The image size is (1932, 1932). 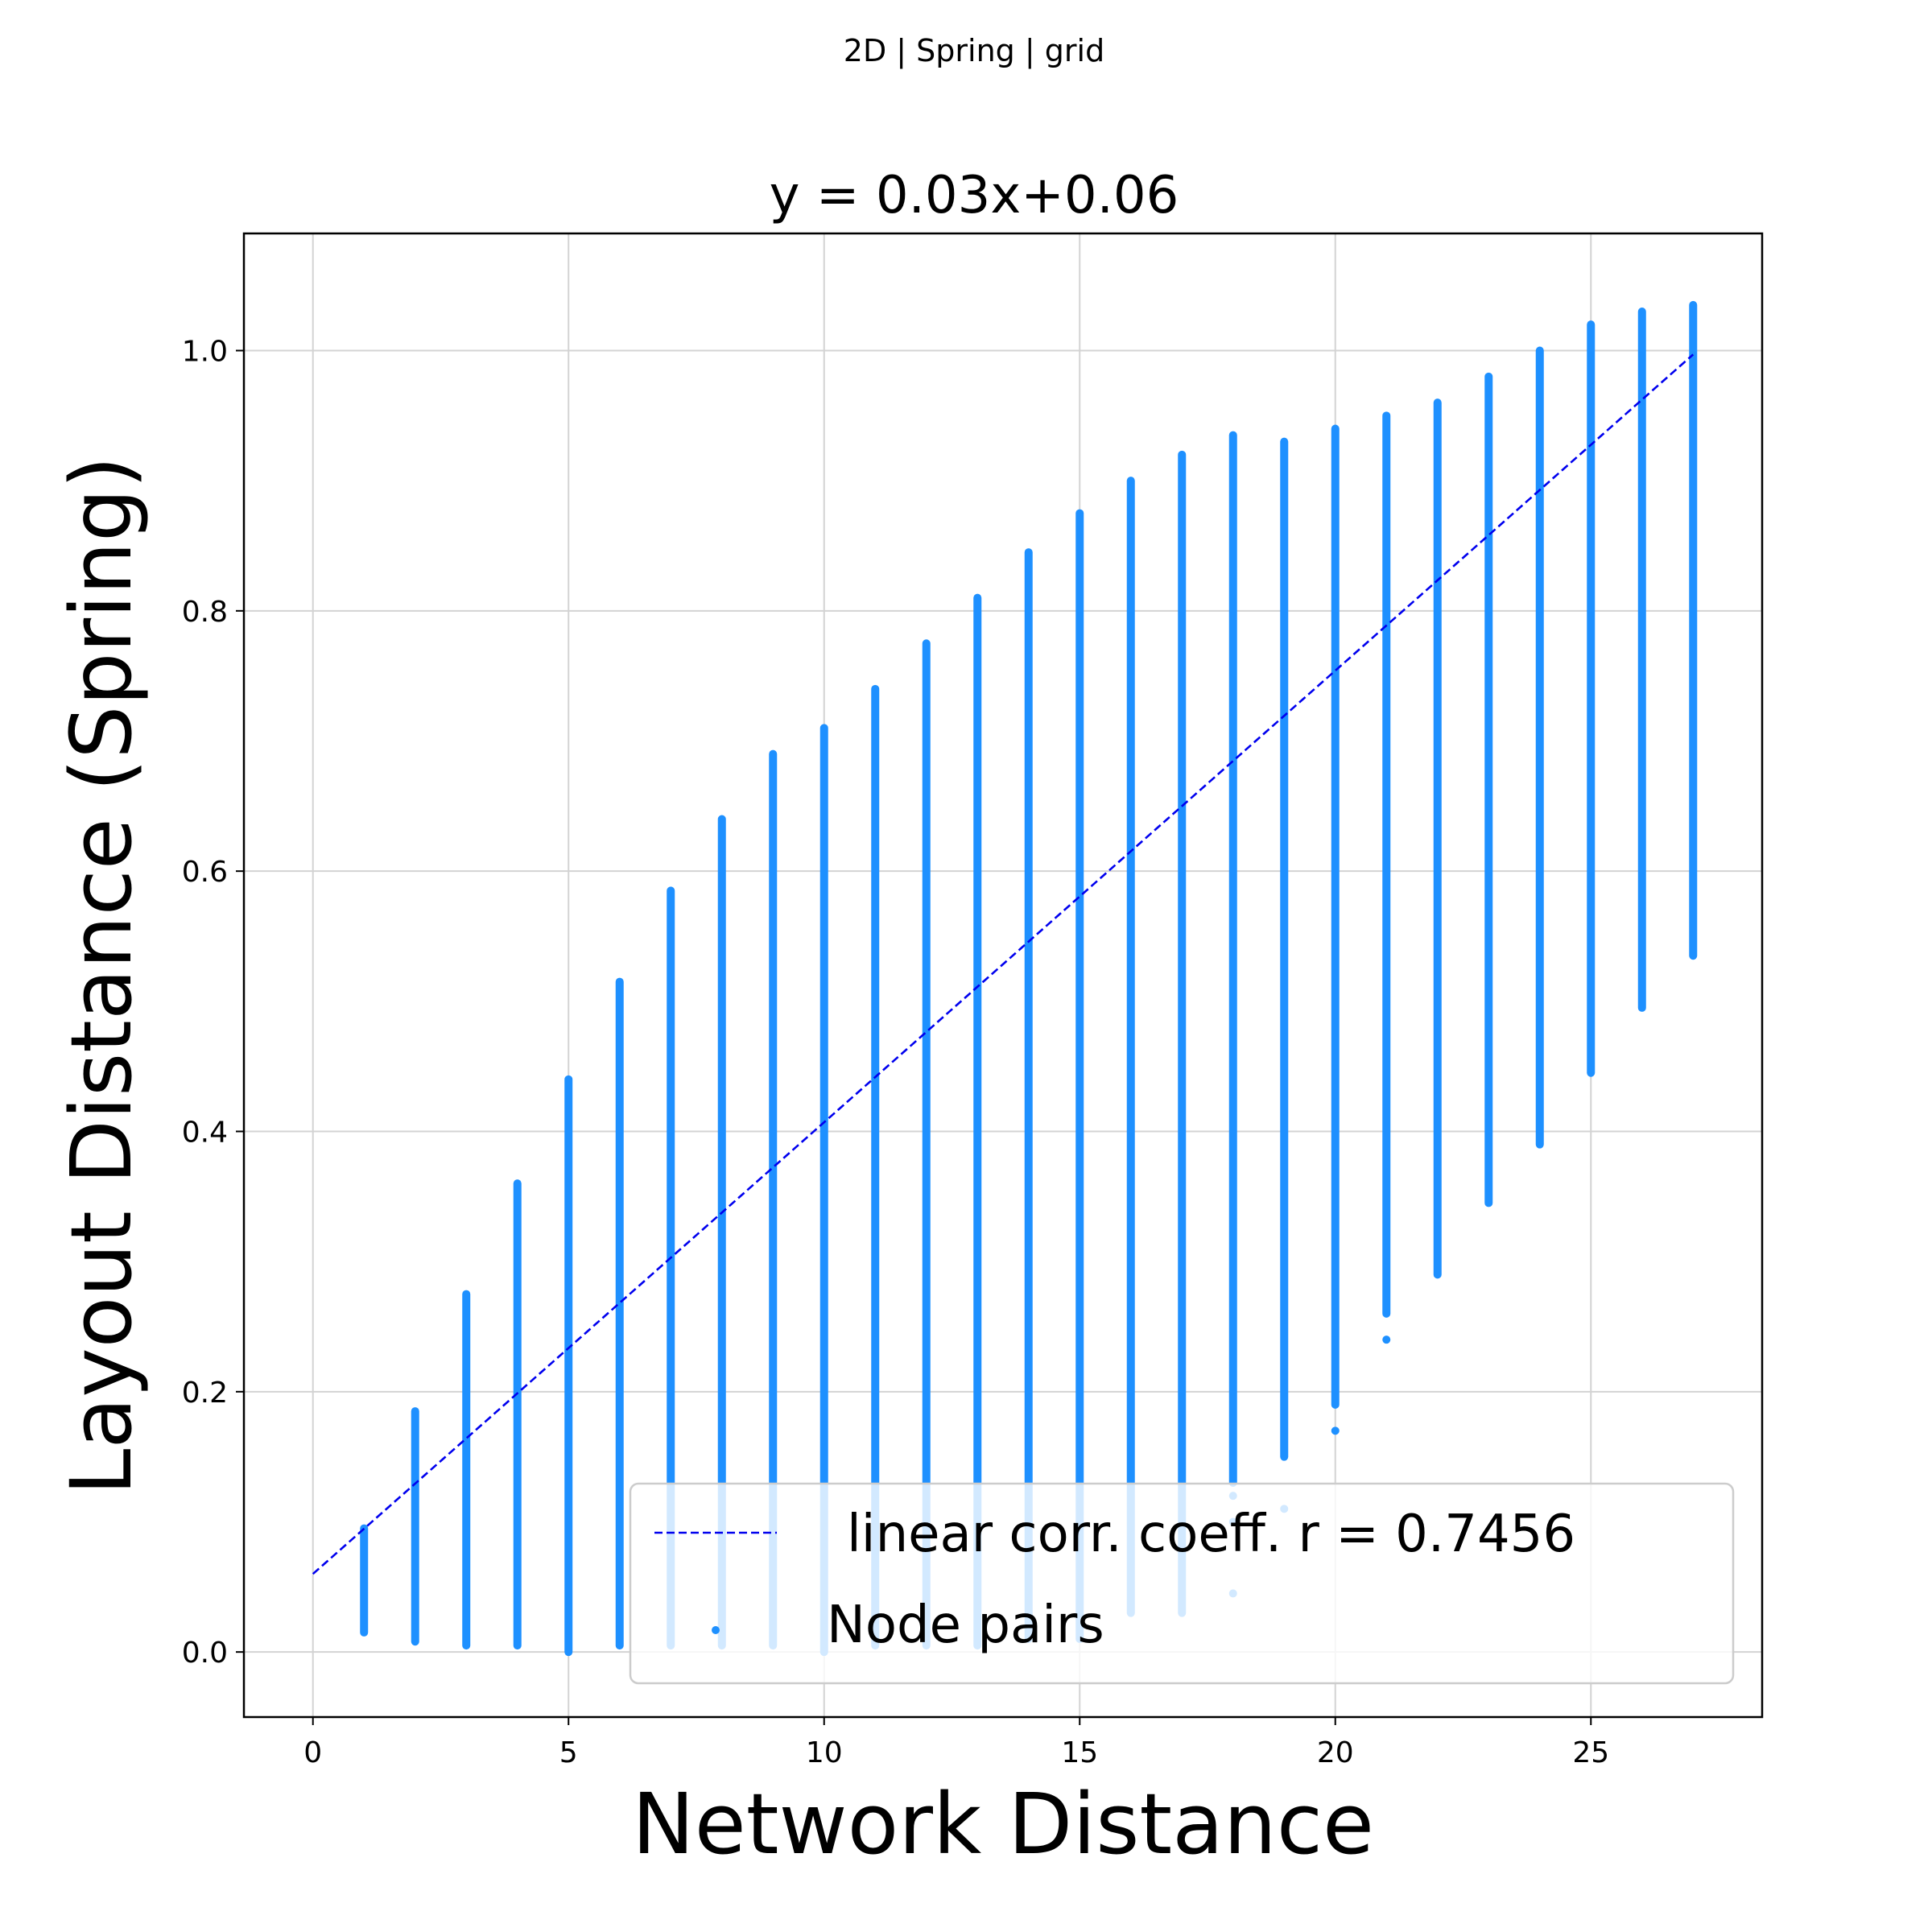 What do you see at coordinates (568, 1752) in the screenshot?
I see `x-tick-label: 5` at bounding box center [568, 1752].